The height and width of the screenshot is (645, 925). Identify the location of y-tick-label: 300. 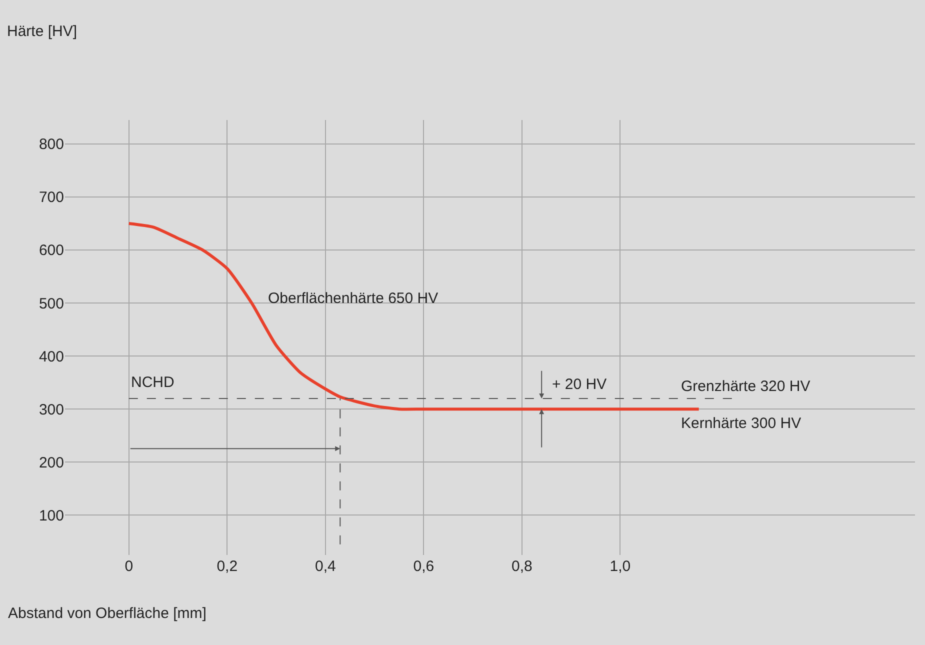
(51, 409).